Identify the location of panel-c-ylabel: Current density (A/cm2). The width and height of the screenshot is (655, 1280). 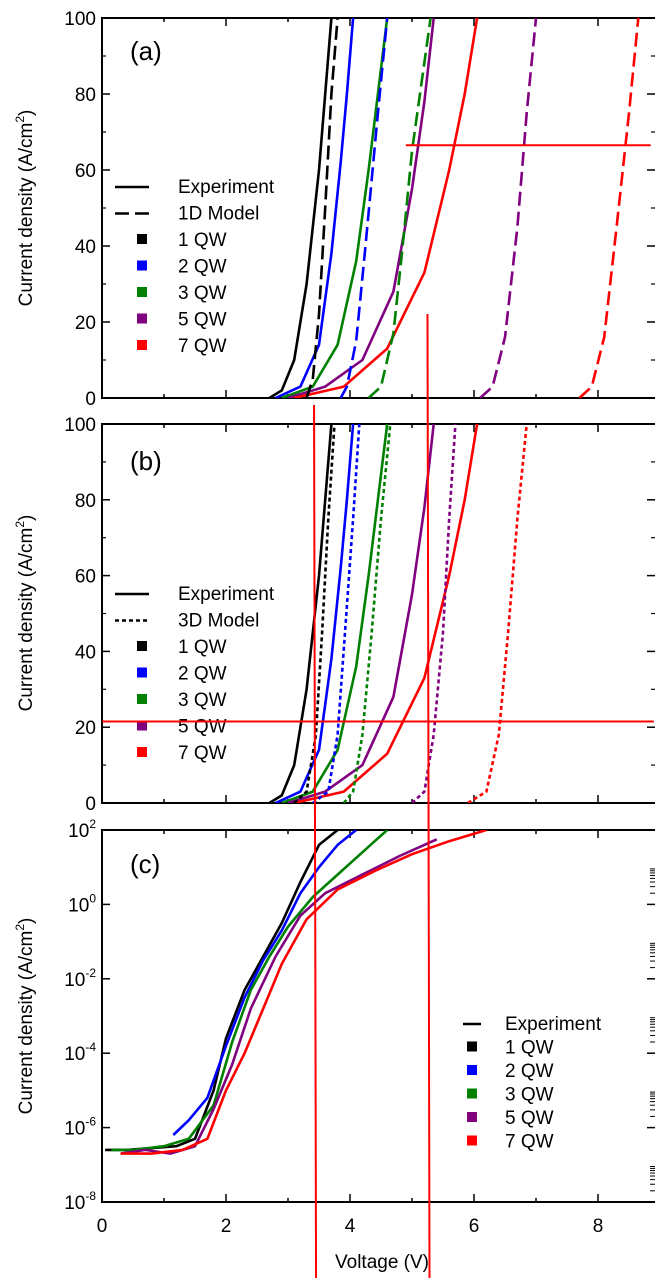
(25, 1016).